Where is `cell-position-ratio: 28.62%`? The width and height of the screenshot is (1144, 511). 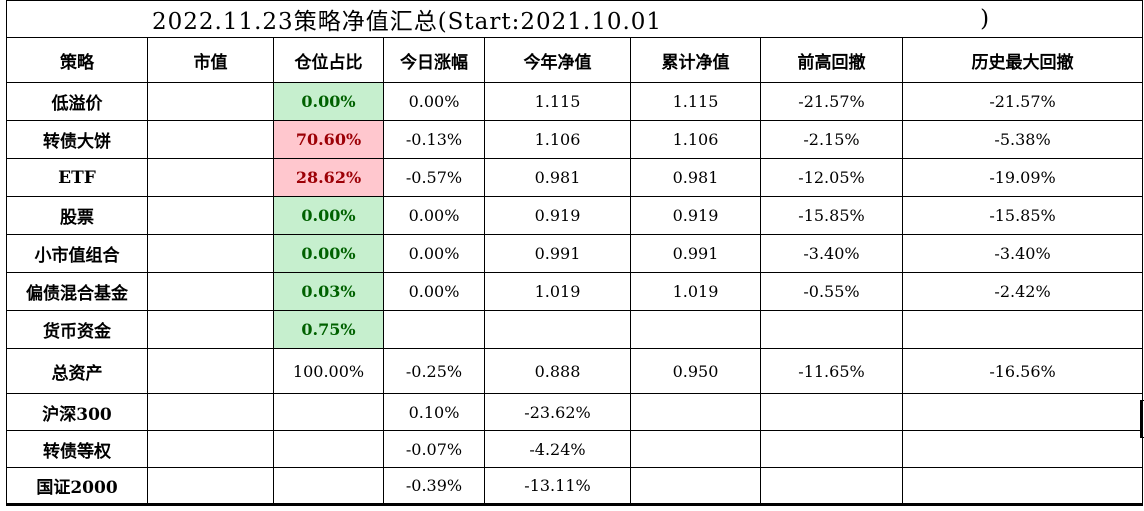 cell-position-ratio: 28.62% is located at coordinates (328, 177).